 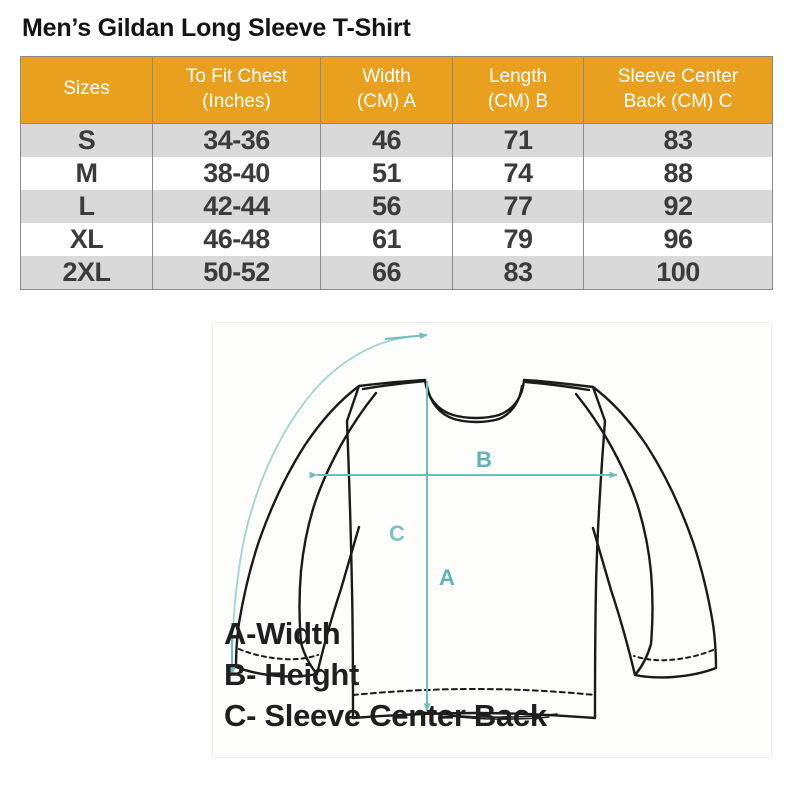 I want to click on cell-size: L, so click(x=86, y=207).